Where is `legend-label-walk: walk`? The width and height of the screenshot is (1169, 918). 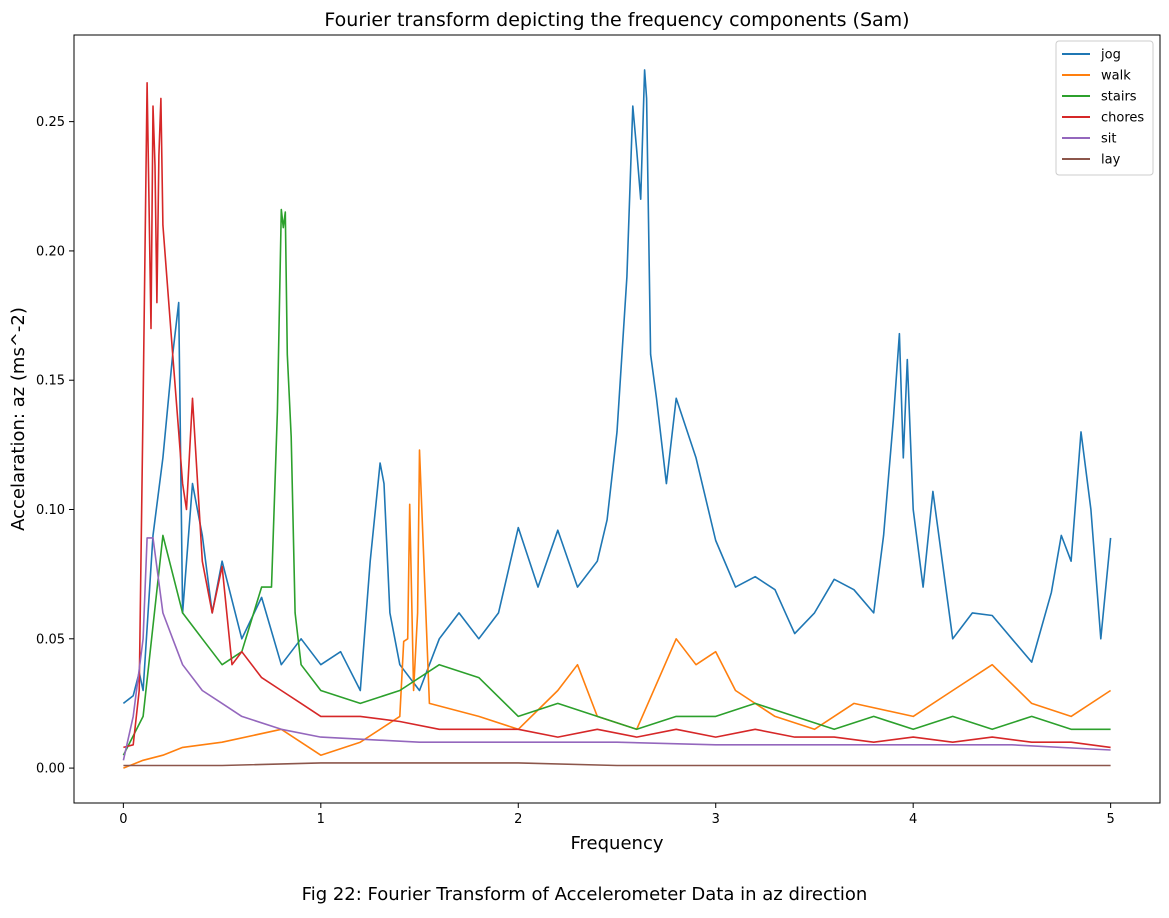
legend-label-walk: walk is located at coordinates (1116, 76).